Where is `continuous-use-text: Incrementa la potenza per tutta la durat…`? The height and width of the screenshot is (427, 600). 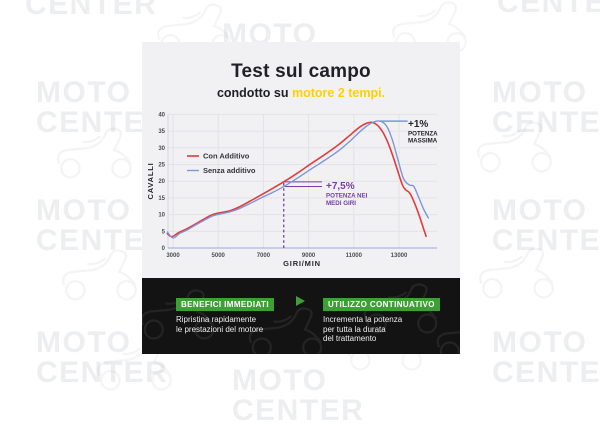
continuous-use-text: Incrementa la potenza per tutta la durat… is located at coordinates (385, 329).